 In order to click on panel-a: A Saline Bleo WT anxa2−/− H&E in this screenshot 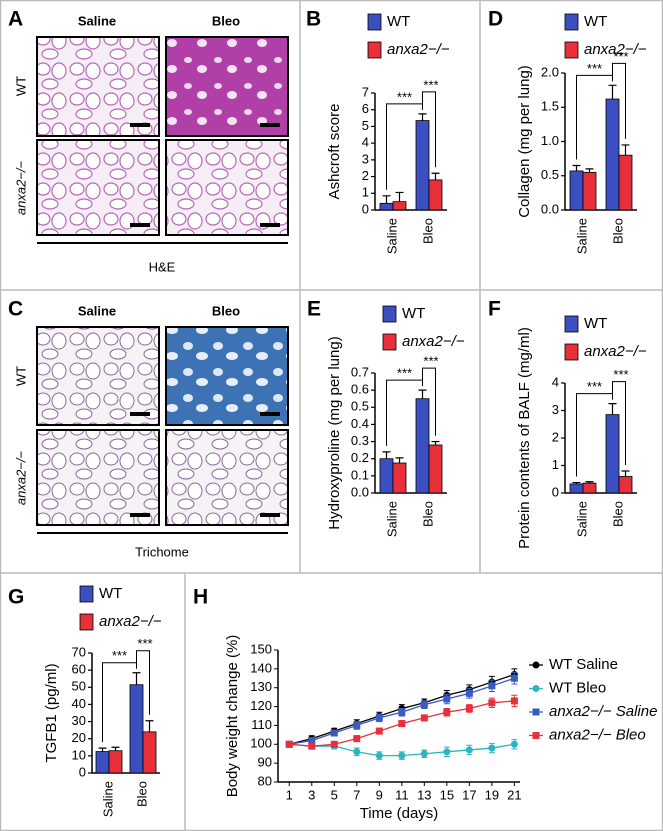, I will do `click(148, 141)`.